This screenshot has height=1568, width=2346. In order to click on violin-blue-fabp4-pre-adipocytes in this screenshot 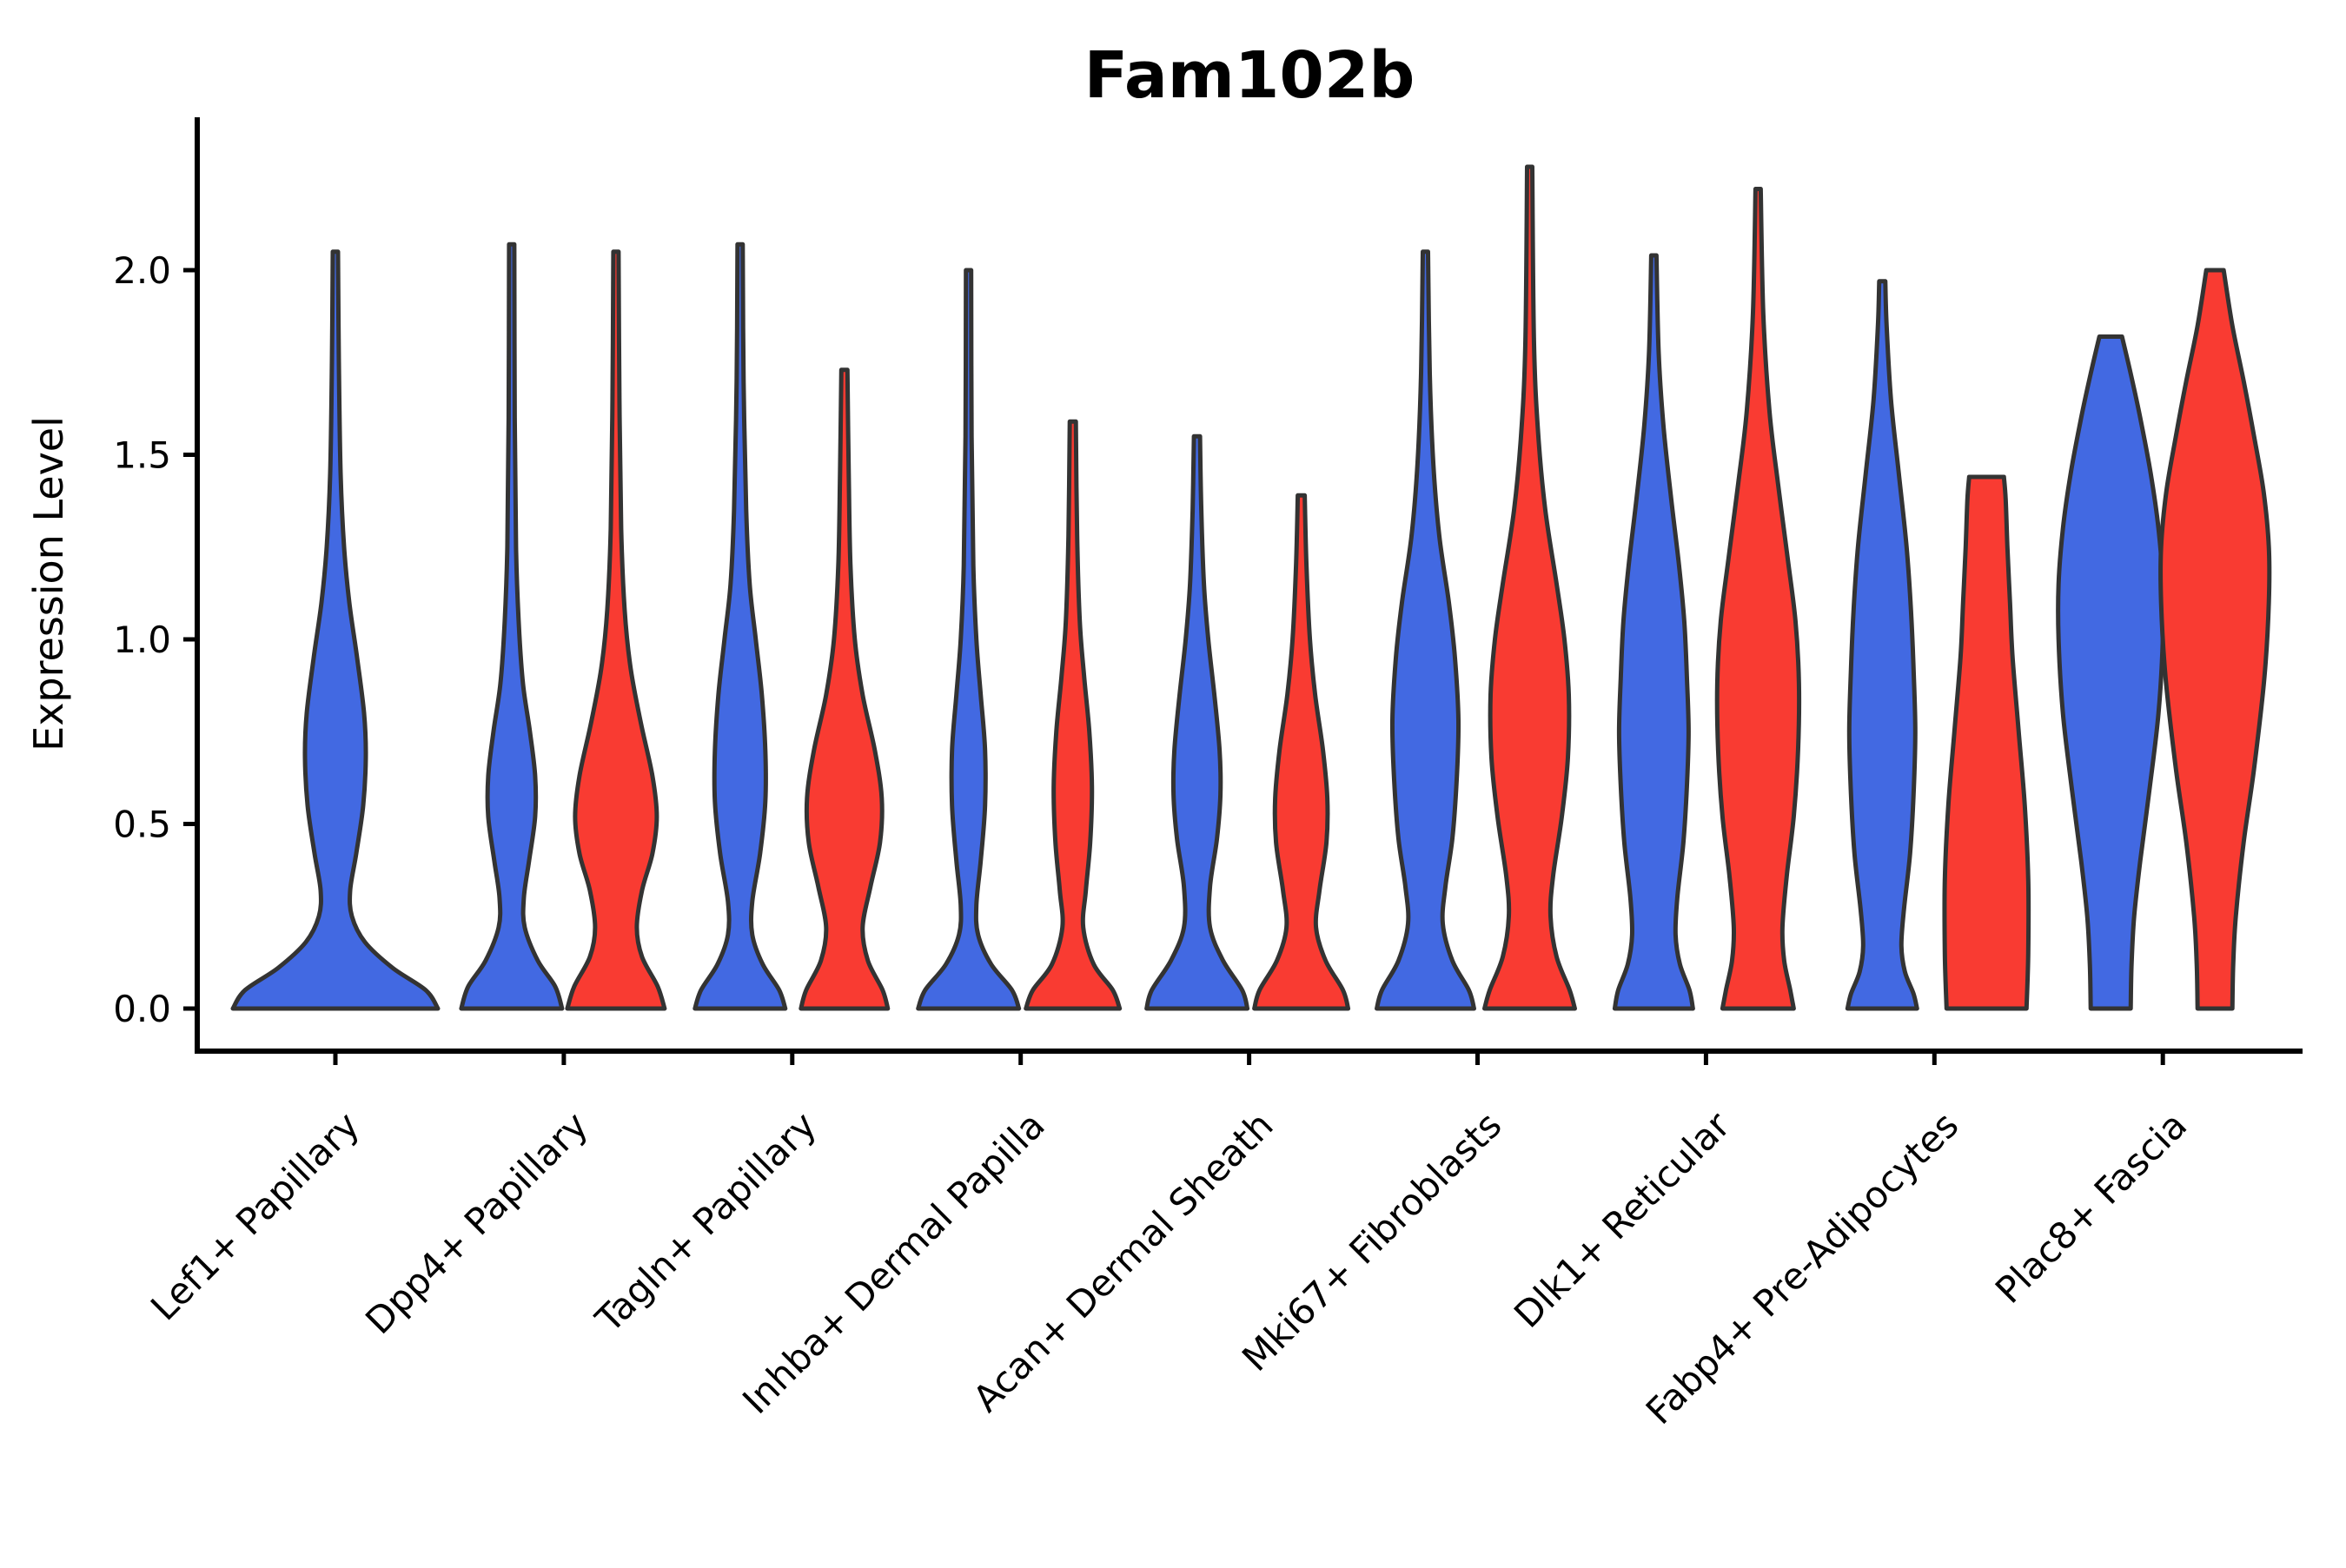, I will do `click(1882, 645)`.